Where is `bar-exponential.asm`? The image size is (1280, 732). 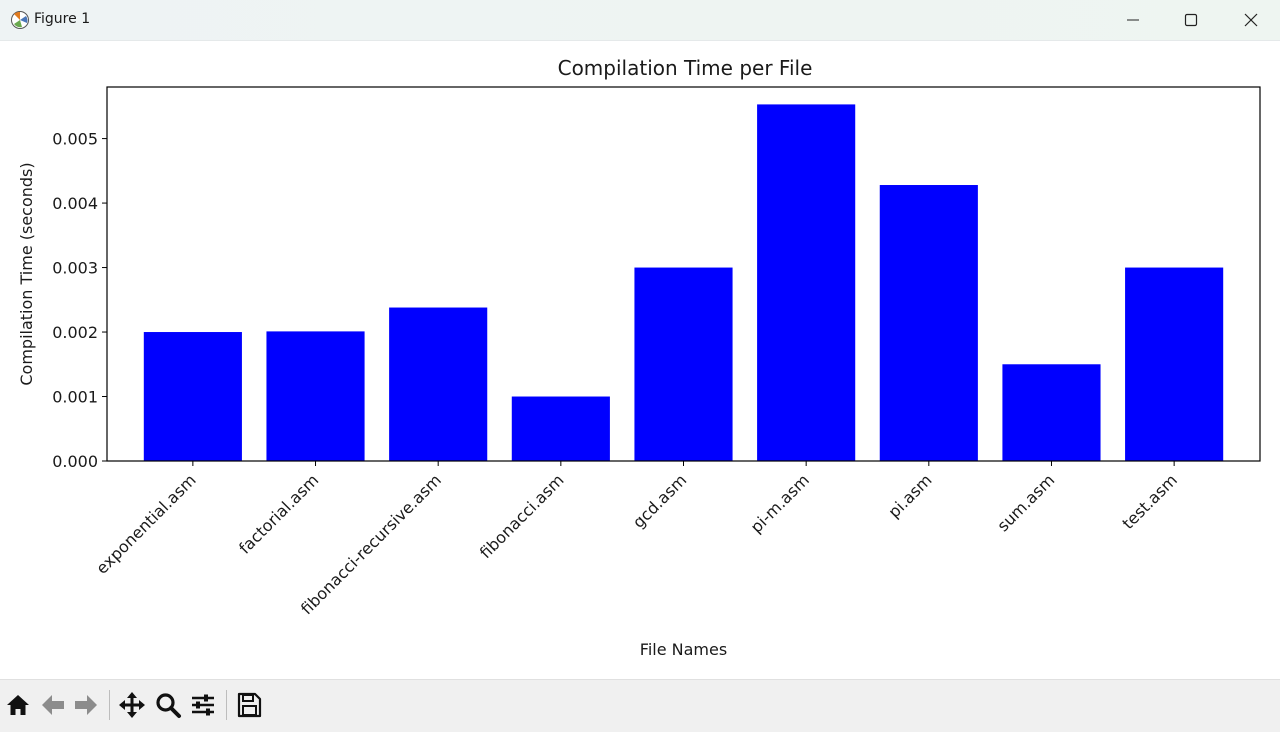
bar-exponential.asm is located at coordinates (192, 396).